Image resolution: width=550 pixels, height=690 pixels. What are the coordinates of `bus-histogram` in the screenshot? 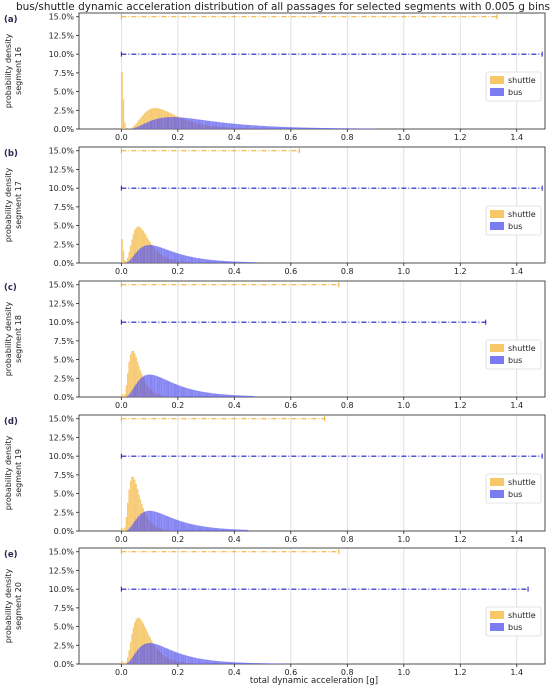 It's located at (252, 123).